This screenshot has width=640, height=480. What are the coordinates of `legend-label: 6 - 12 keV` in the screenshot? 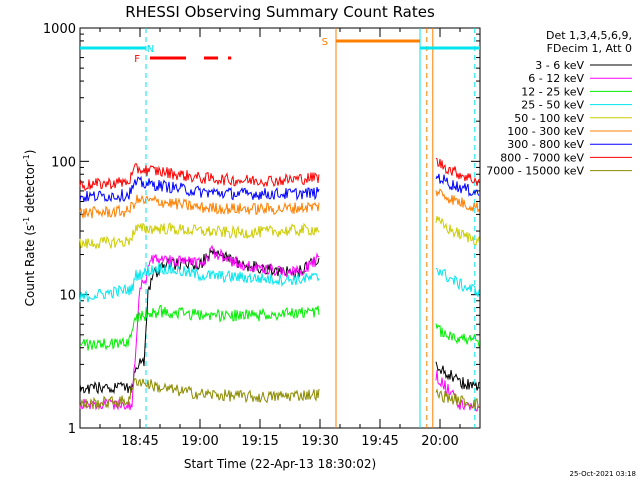 It's located at (556, 78).